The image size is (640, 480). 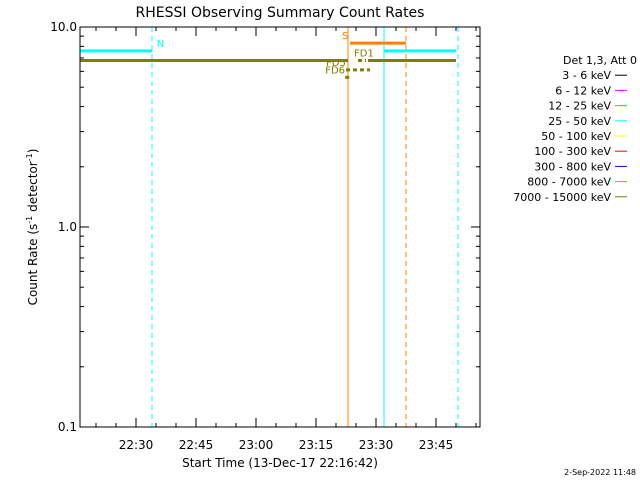 What do you see at coordinates (316, 445) in the screenshot?
I see `x-tick-label-3: 23:15` at bounding box center [316, 445].